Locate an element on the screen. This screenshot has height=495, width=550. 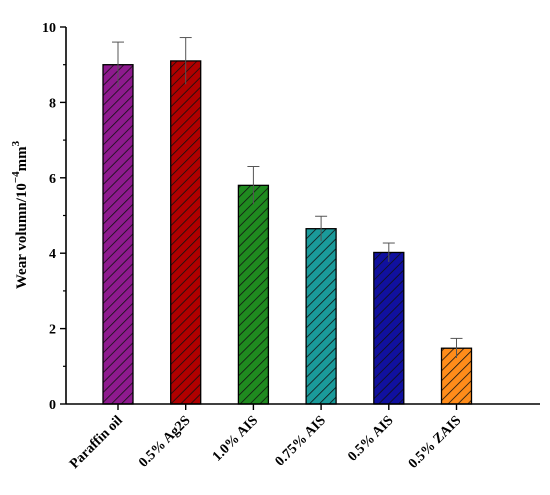
y-axis-title-unit-exponent: 3 is located at coordinates (16, 143).